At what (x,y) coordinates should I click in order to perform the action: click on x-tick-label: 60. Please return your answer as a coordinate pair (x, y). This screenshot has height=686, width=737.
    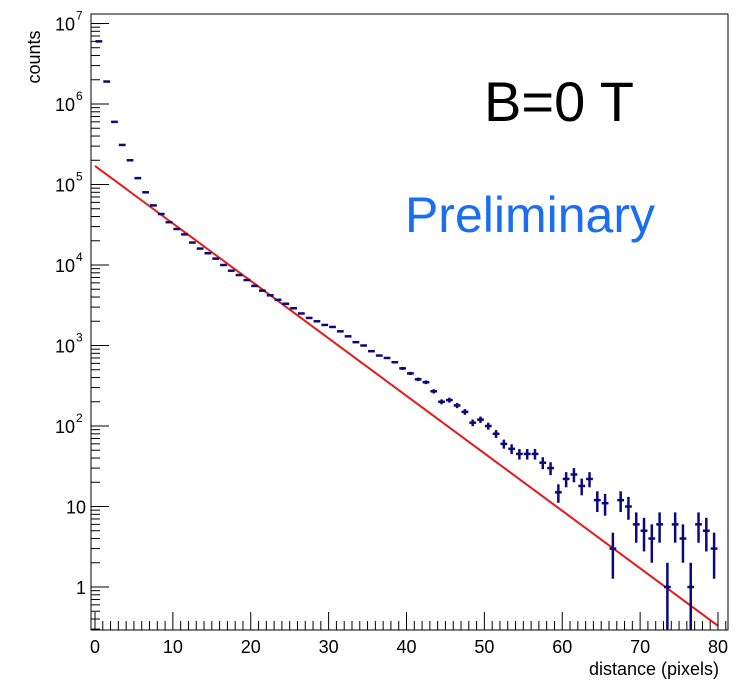
    Looking at the image, I should click on (562, 647).